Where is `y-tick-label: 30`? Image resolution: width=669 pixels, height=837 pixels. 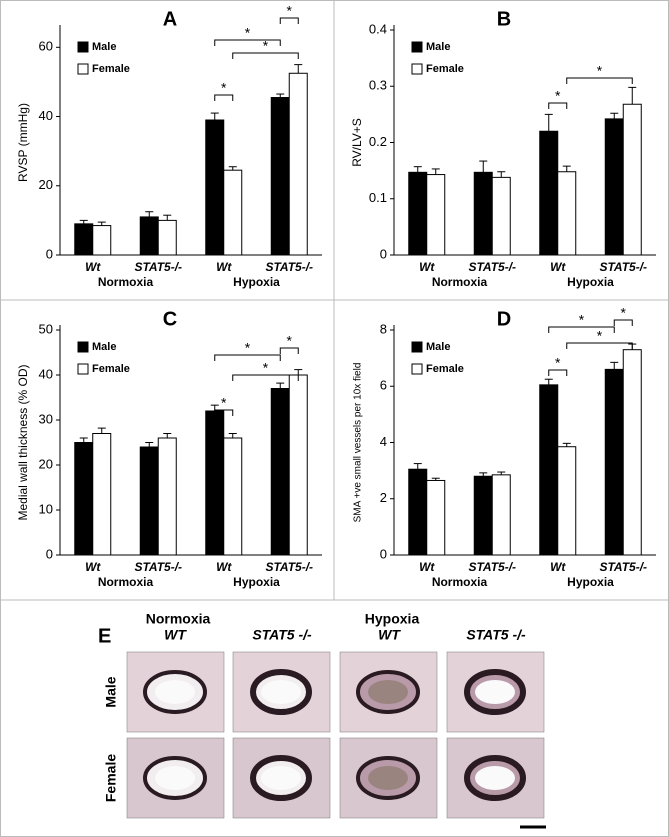
y-tick-label: 30 is located at coordinates (46, 418).